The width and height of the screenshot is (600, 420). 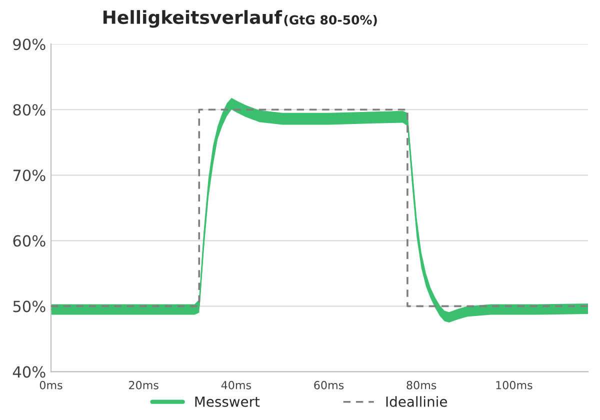 What do you see at coordinates (29, 372) in the screenshot?
I see `y-tick-label: 40%` at bounding box center [29, 372].